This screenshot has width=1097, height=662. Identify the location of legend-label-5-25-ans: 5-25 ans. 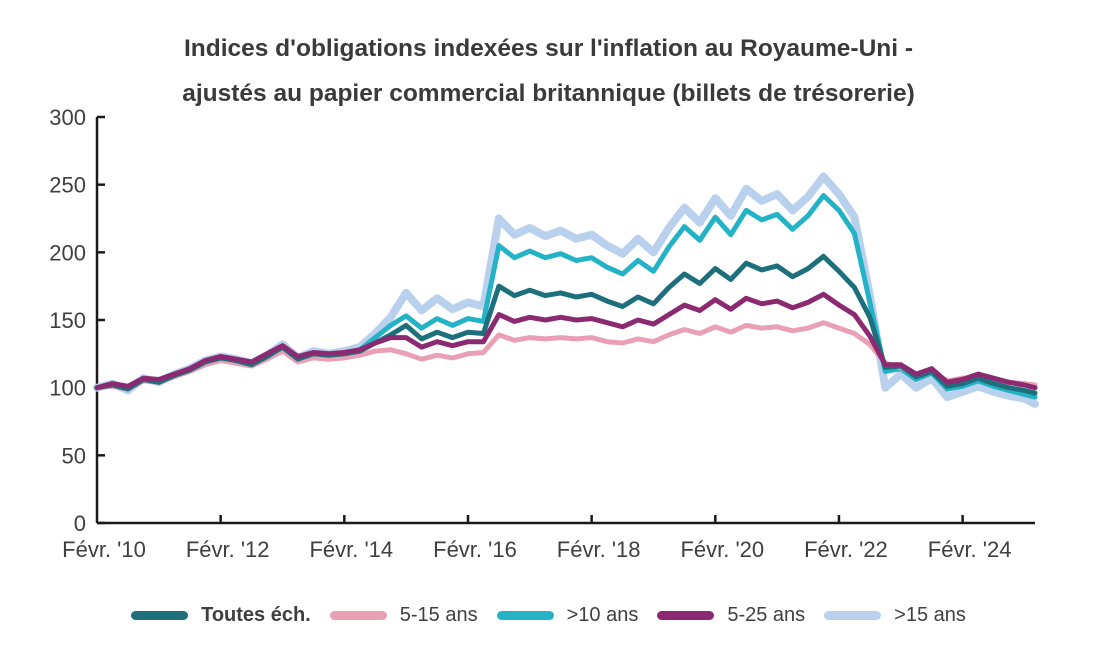
(766, 615).